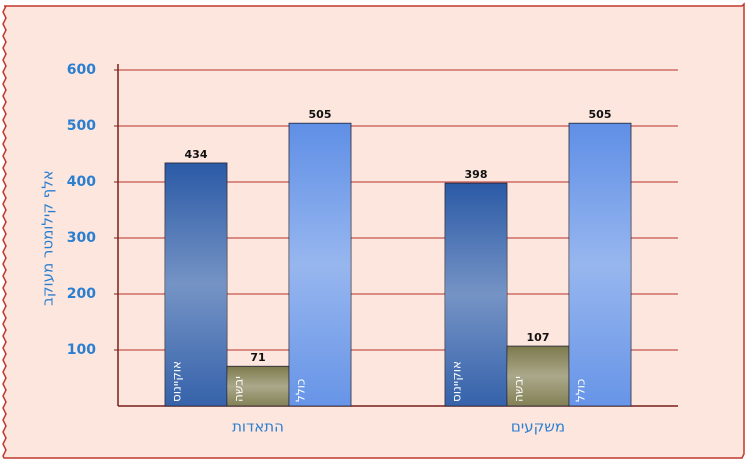 This screenshot has width=750, height=464. Describe the element at coordinates (81, 126) in the screenshot. I see `y-tick-label: 500` at that location.